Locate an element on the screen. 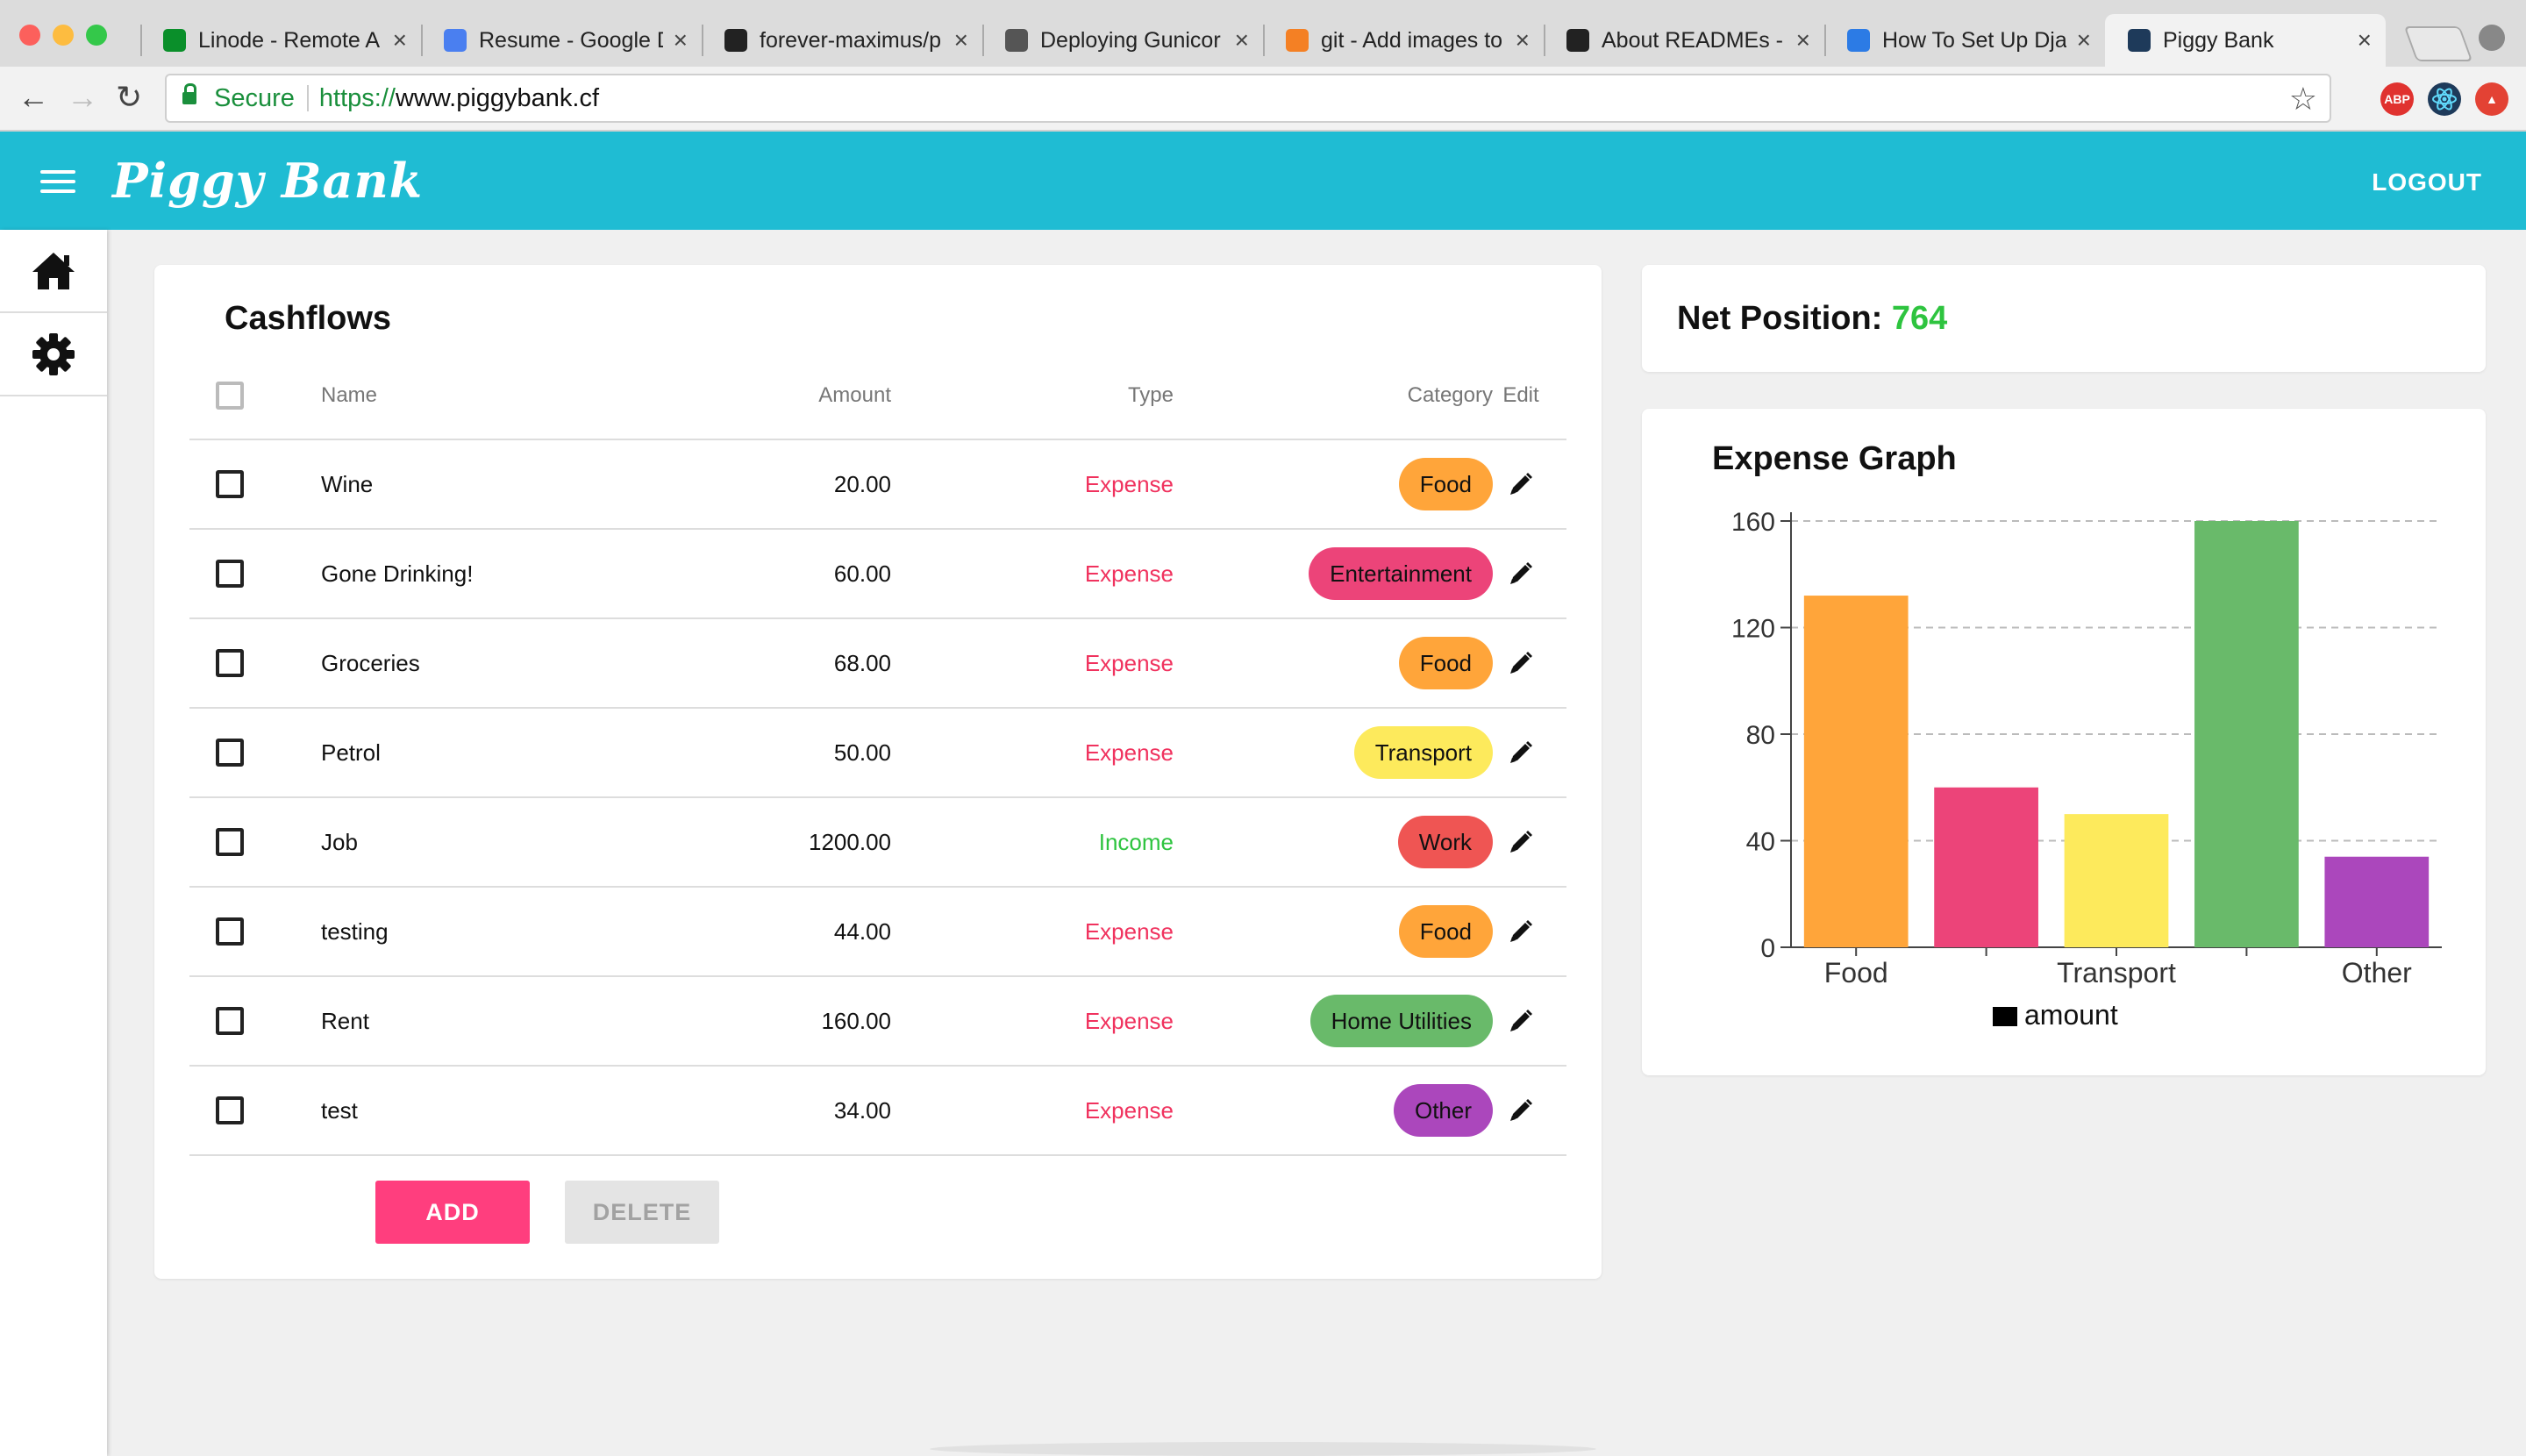  y-tick-label: 160 is located at coordinates (1753, 522).